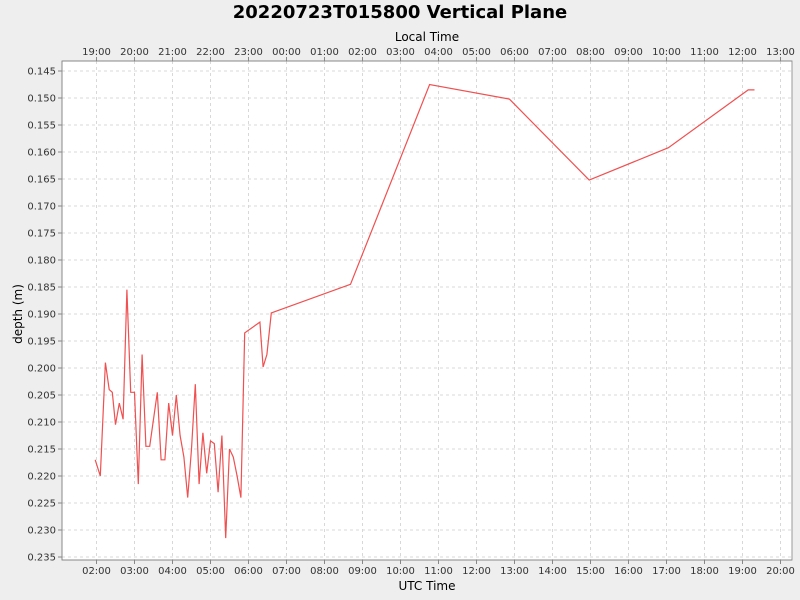 The width and height of the screenshot is (800, 600). What do you see at coordinates (134, 571) in the screenshot?
I see `x-tick-label-utc: 03:00` at bounding box center [134, 571].